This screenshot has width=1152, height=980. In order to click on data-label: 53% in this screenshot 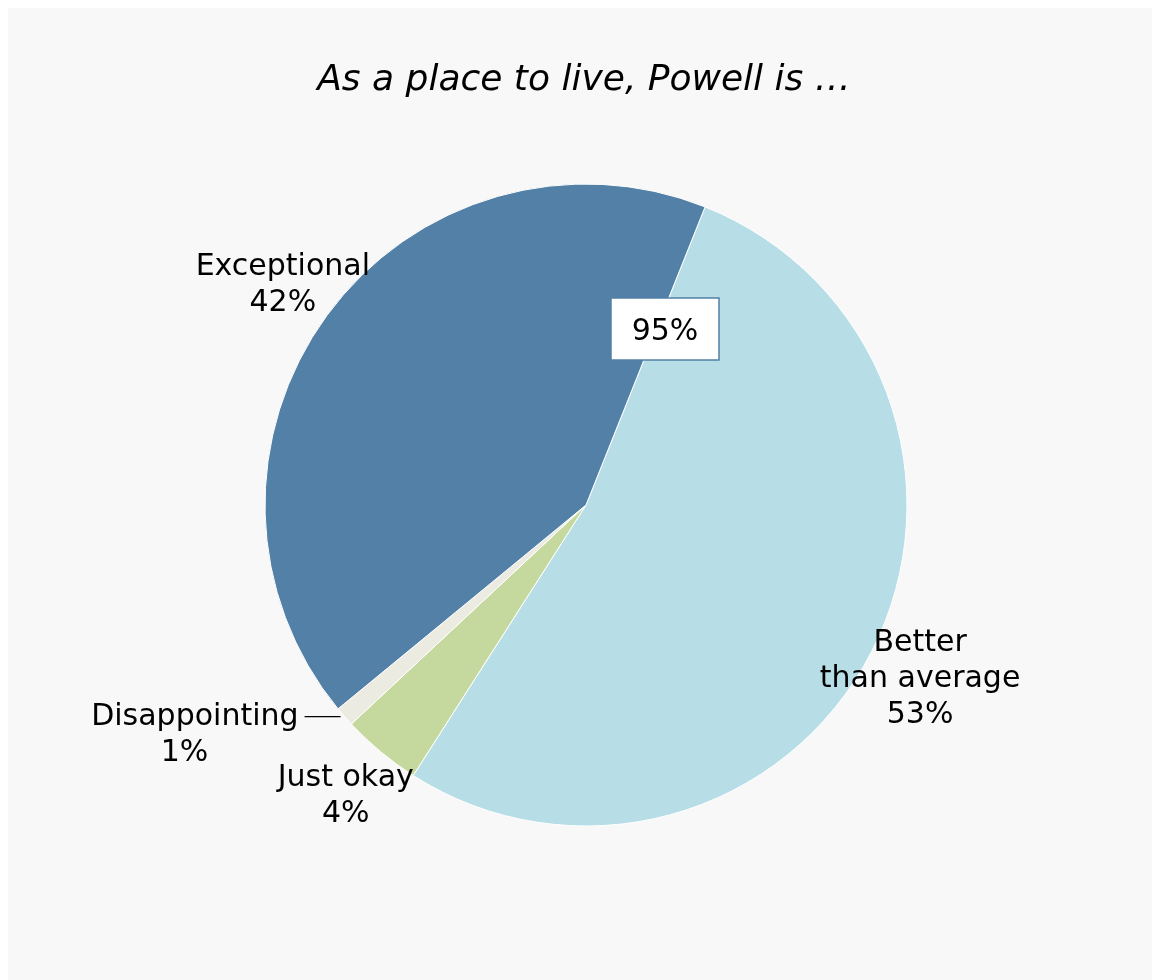, I will do `click(920, 712)`.